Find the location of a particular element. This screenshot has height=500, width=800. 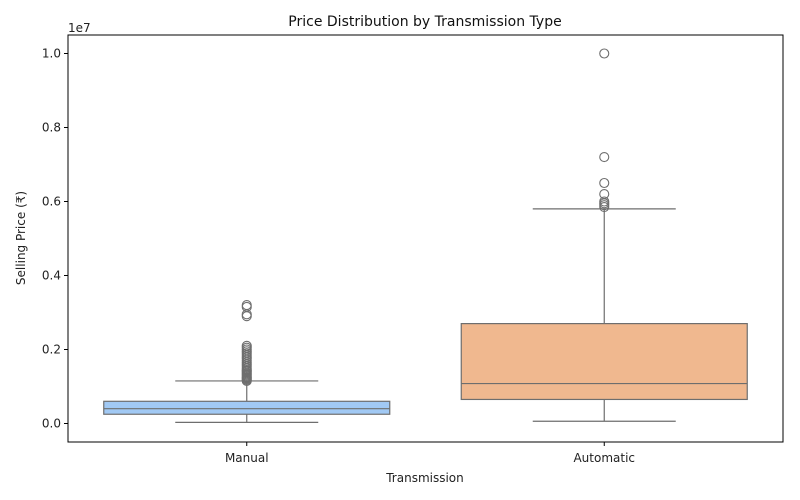

y-tick-label: 0.2 is located at coordinates (51, 350).